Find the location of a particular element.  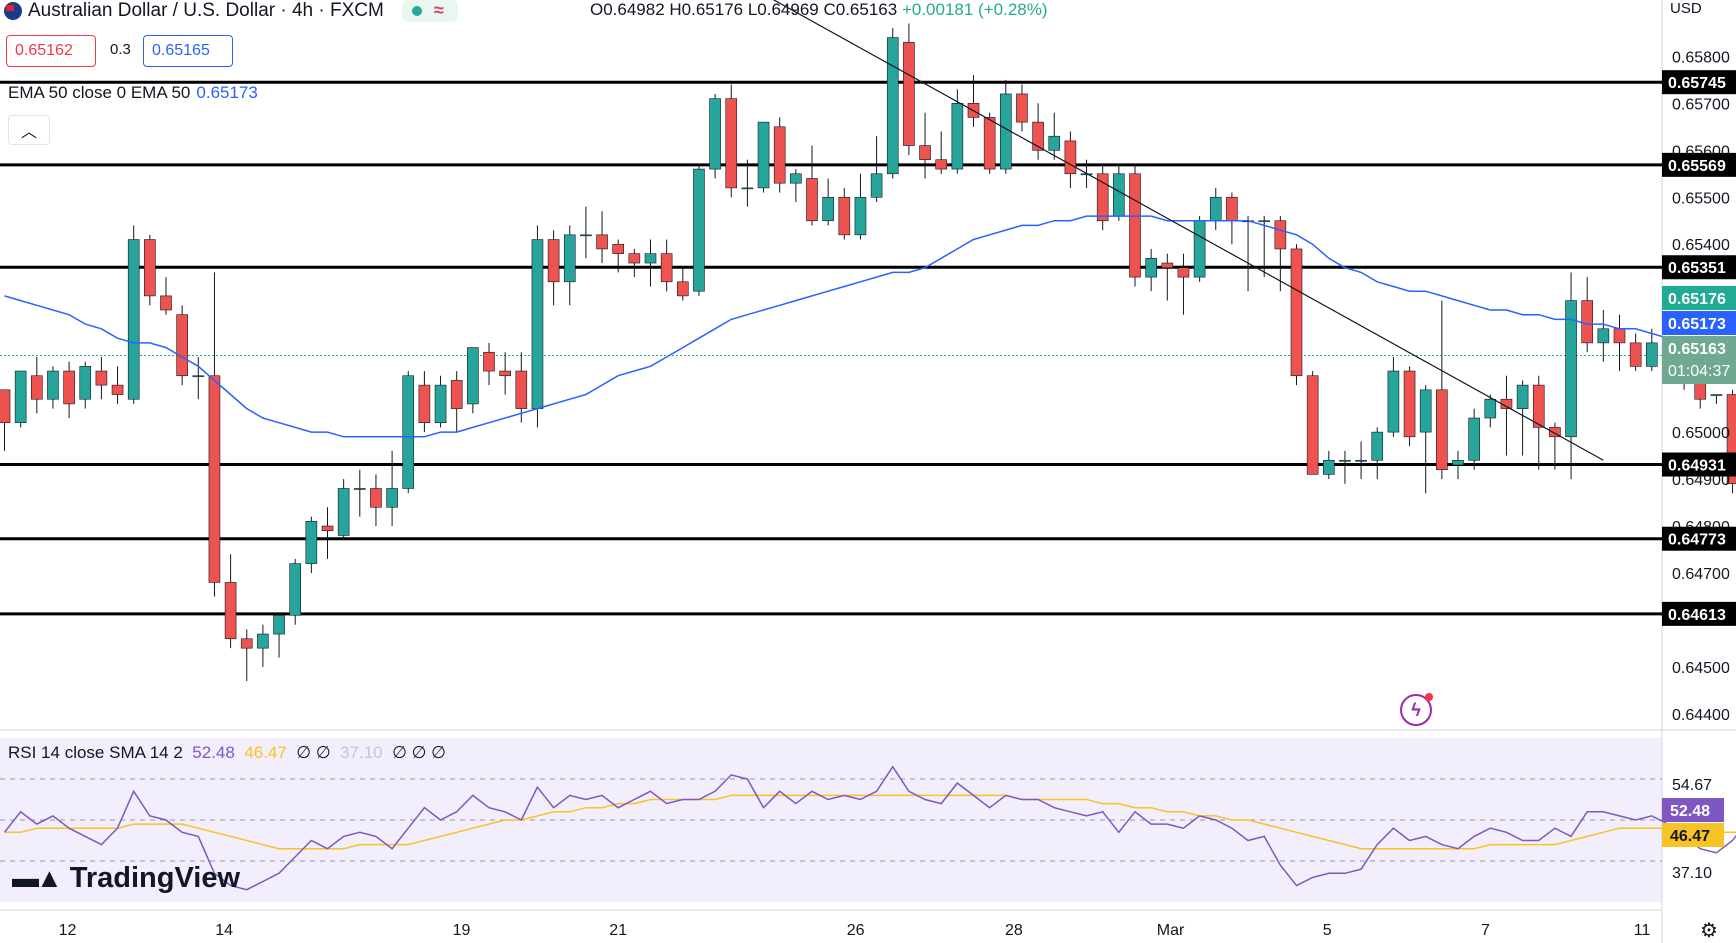

rsi-label-value: 52.48 is located at coordinates (213, 752).